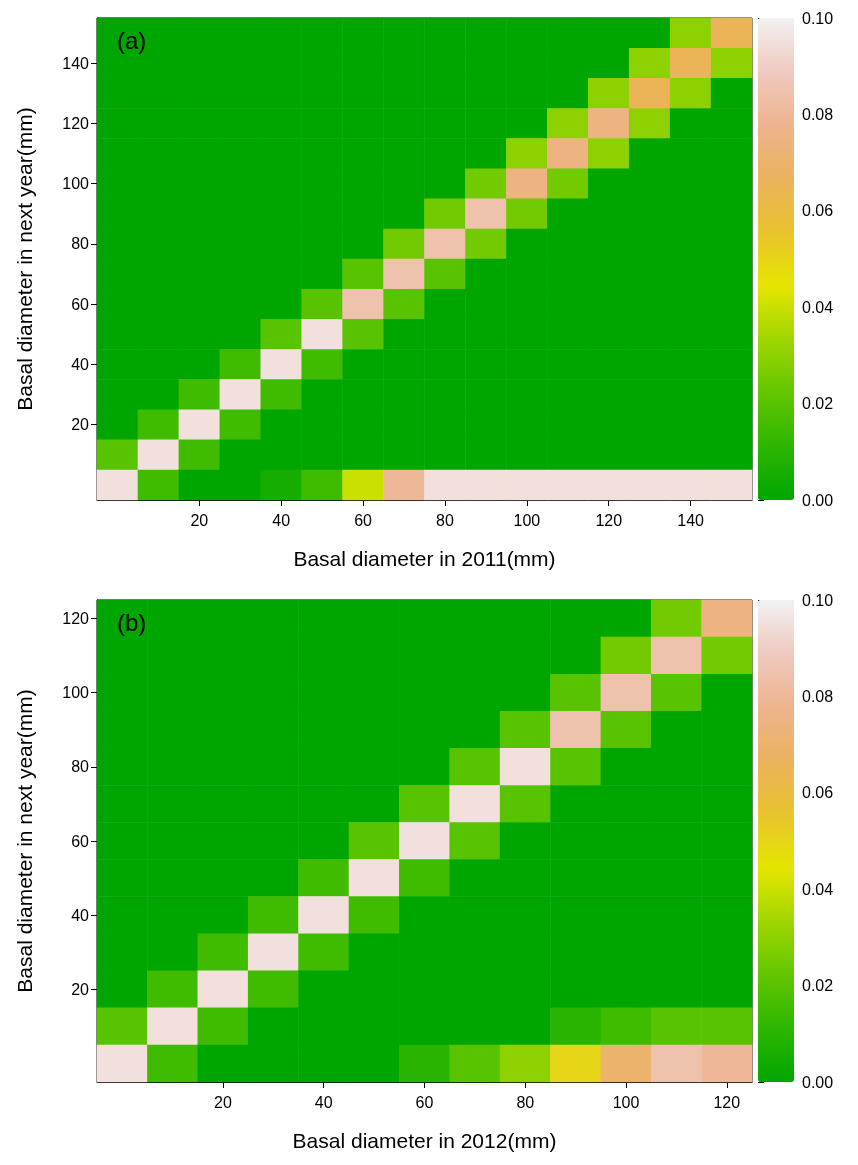  What do you see at coordinates (424, 558) in the screenshot?
I see `x-axis-title: Basal diameter in 2011(mm)` at bounding box center [424, 558].